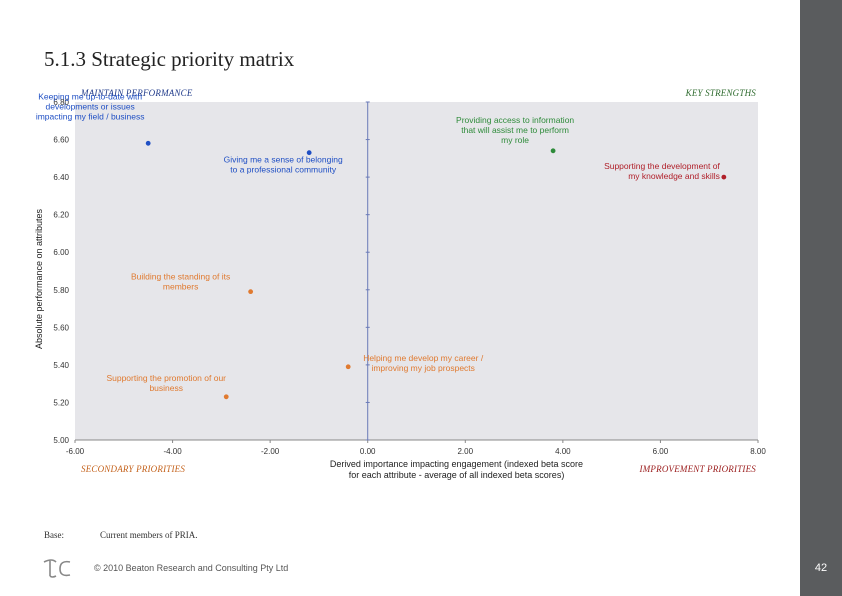 The image size is (842, 596). Describe the element at coordinates (283, 160) in the screenshot. I see `data-point-label: Giving me a sense of belonging` at that location.